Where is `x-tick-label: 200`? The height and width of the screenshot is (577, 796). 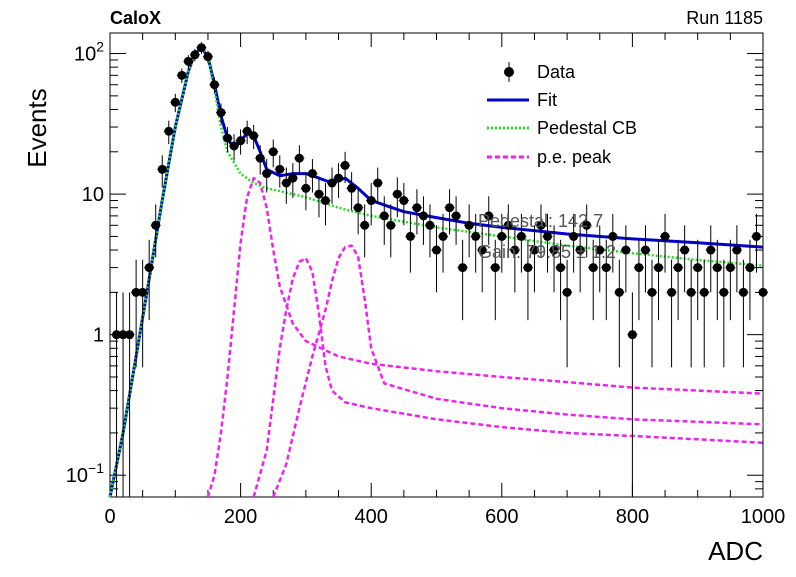
x-tick-label: 200 is located at coordinates (240, 517).